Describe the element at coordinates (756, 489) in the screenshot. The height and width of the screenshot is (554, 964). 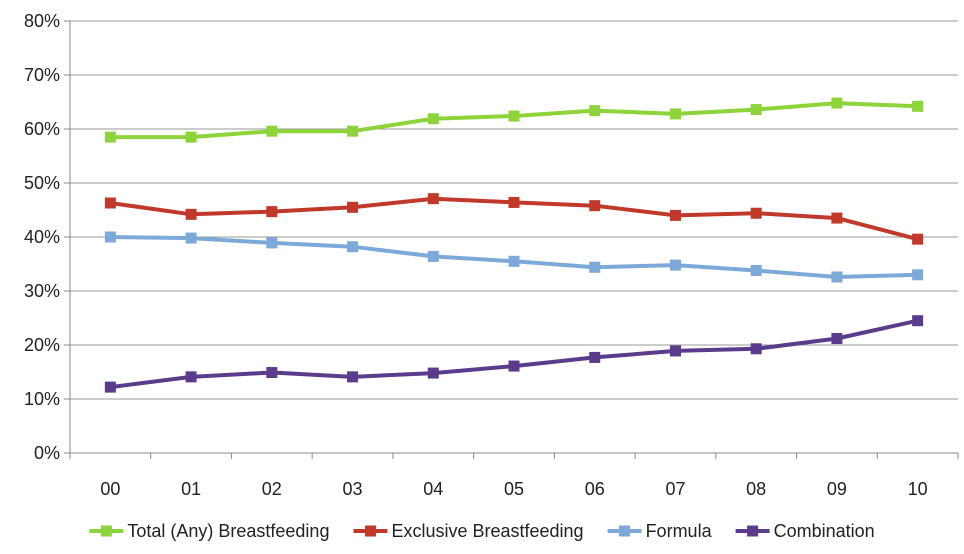
I see `x-tick-label: 08` at that location.